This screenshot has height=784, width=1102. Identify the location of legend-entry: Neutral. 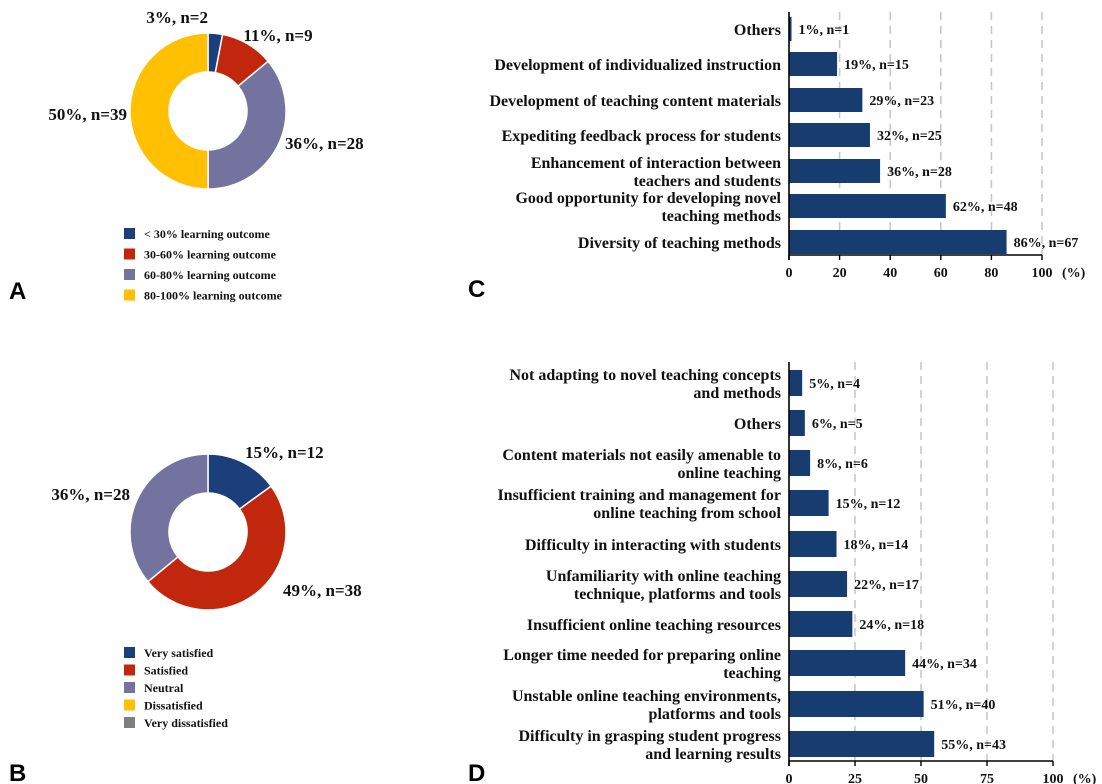
(164, 688).